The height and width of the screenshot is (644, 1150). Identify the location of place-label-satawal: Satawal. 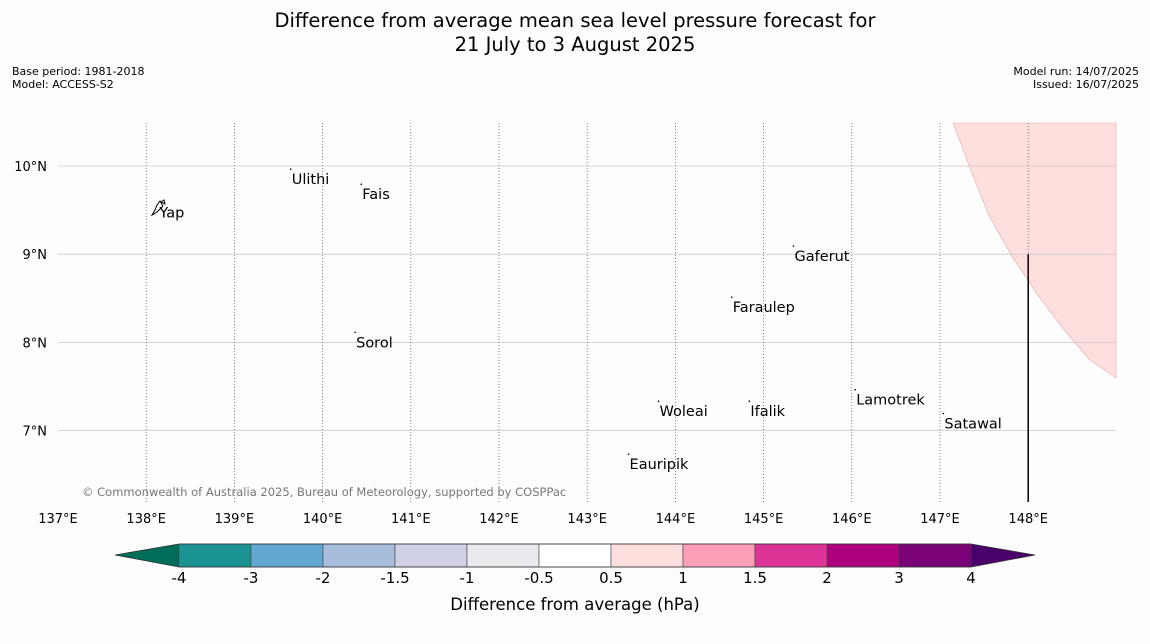
(972, 425).